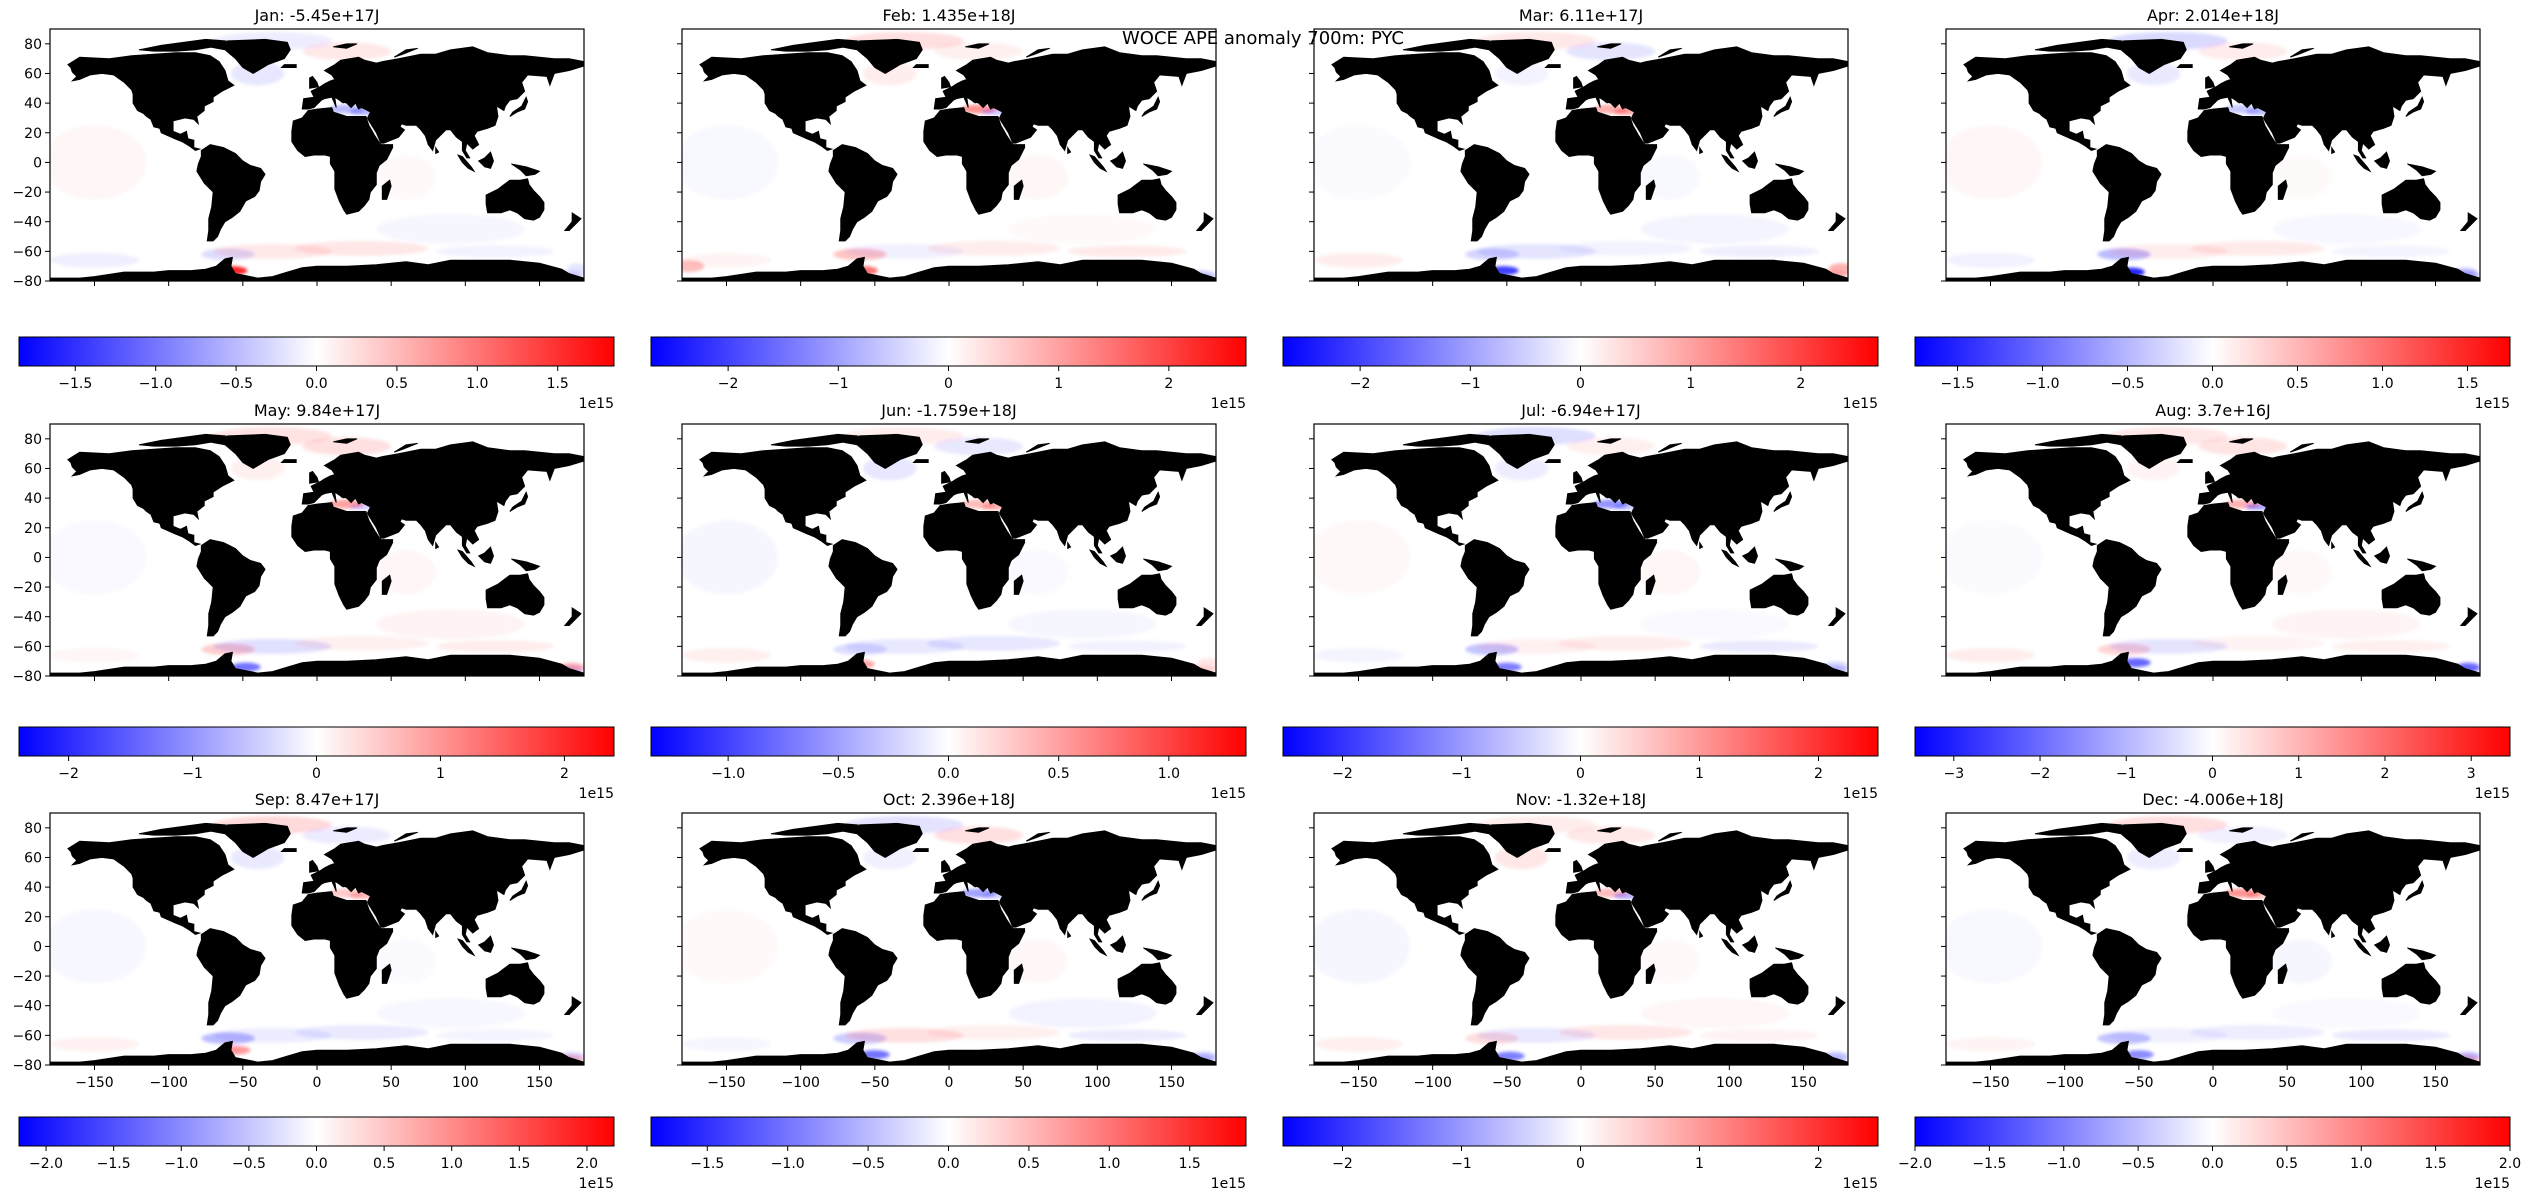 The width and height of the screenshot is (2526, 1198). I want to click on x-tick-label: −50, so click(2139, 1083).